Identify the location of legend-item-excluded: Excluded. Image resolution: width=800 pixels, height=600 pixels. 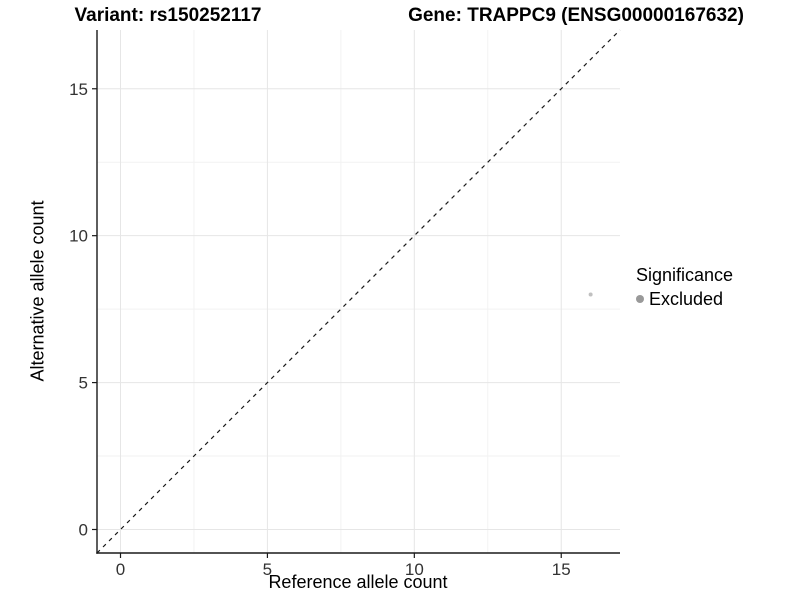
(684, 299).